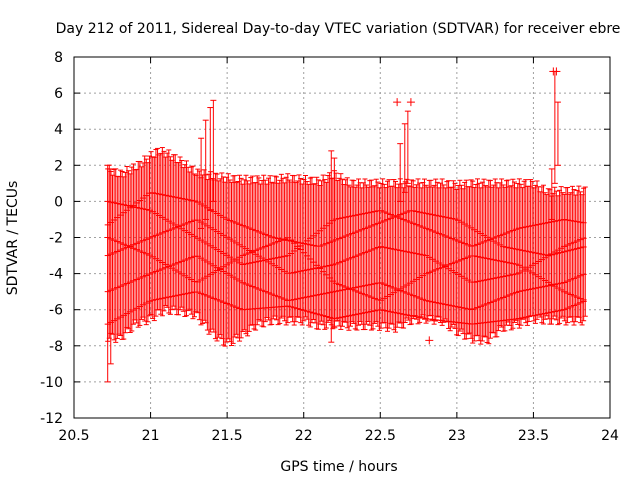 This screenshot has height=480, width=640. Describe the element at coordinates (73, 436) in the screenshot. I see `x-tick-label: 20.5` at that location.